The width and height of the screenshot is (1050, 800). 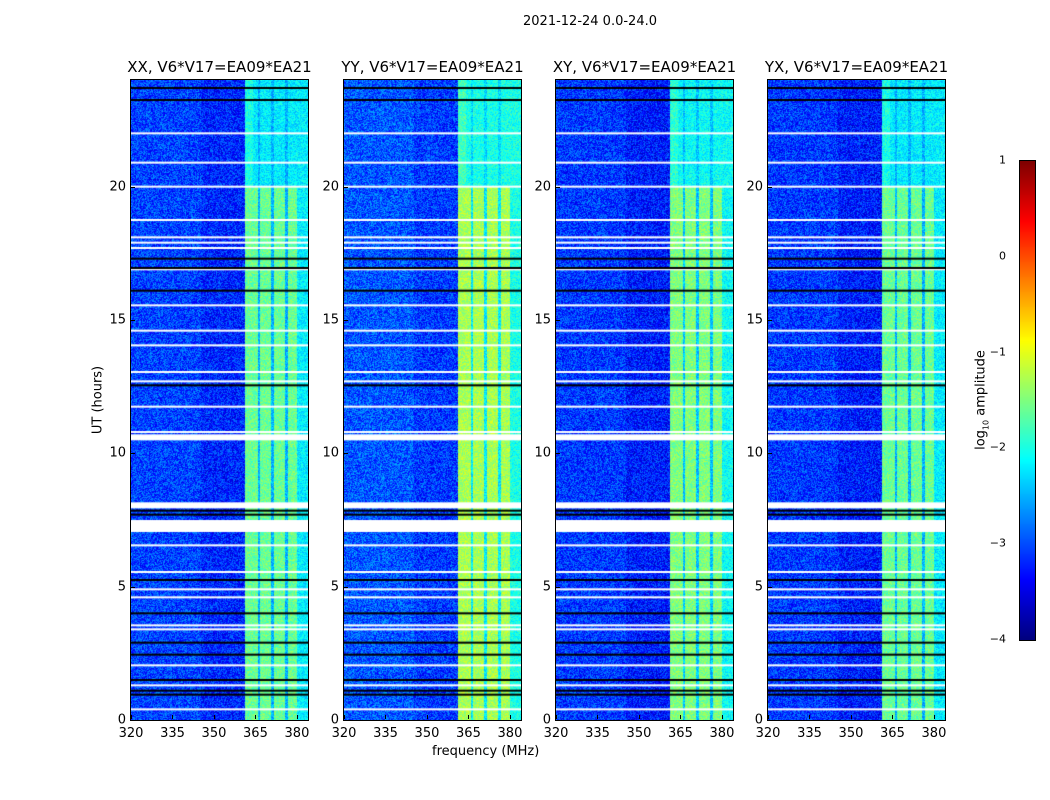 What do you see at coordinates (219, 67) in the screenshot?
I see `panel-title: XX, V6*V17=EA09*EA21` at bounding box center [219, 67].